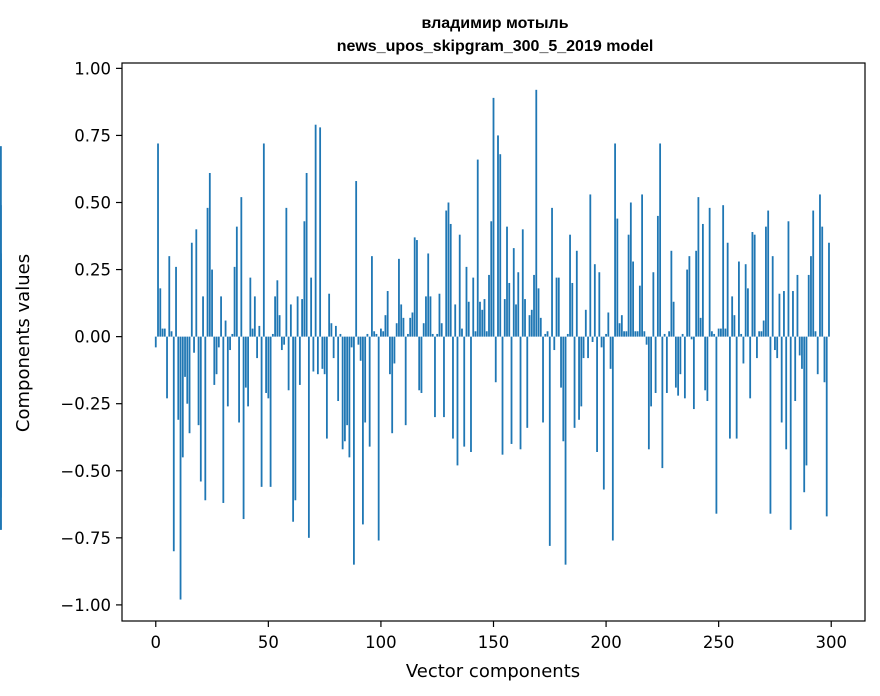 This screenshot has width=880, height=696. What do you see at coordinates (92, 135) in the screenshot?
I see `y-tick-label: 0.75` at bounding box center [92, 135].